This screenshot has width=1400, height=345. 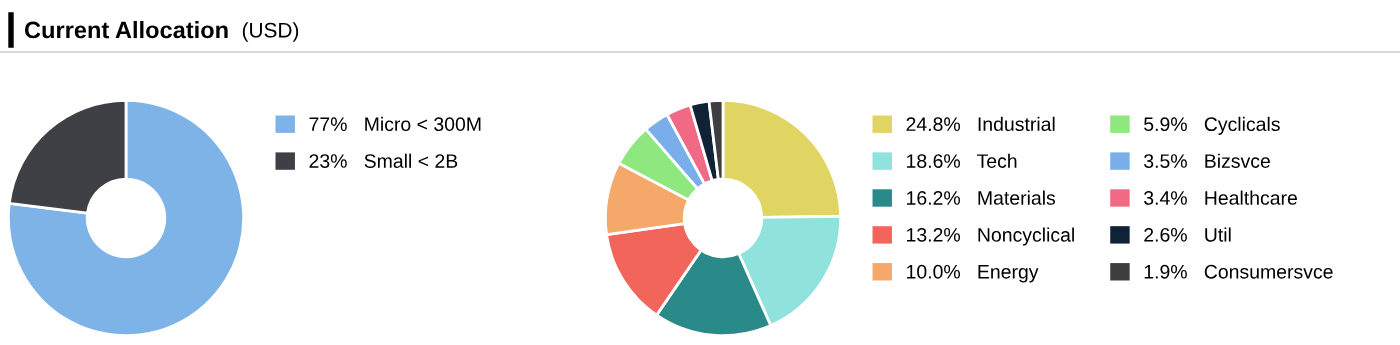 What do you see at coordinates (1187, 234) in the screenshot?
I see `legend-label: 2.6% Util` at bounding box center [1187, 234].